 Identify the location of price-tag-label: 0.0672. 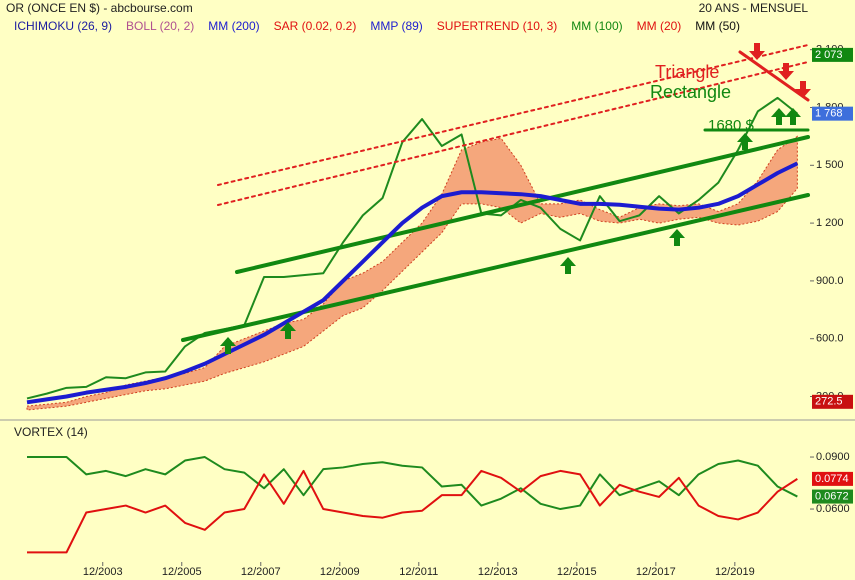
(832, 496).